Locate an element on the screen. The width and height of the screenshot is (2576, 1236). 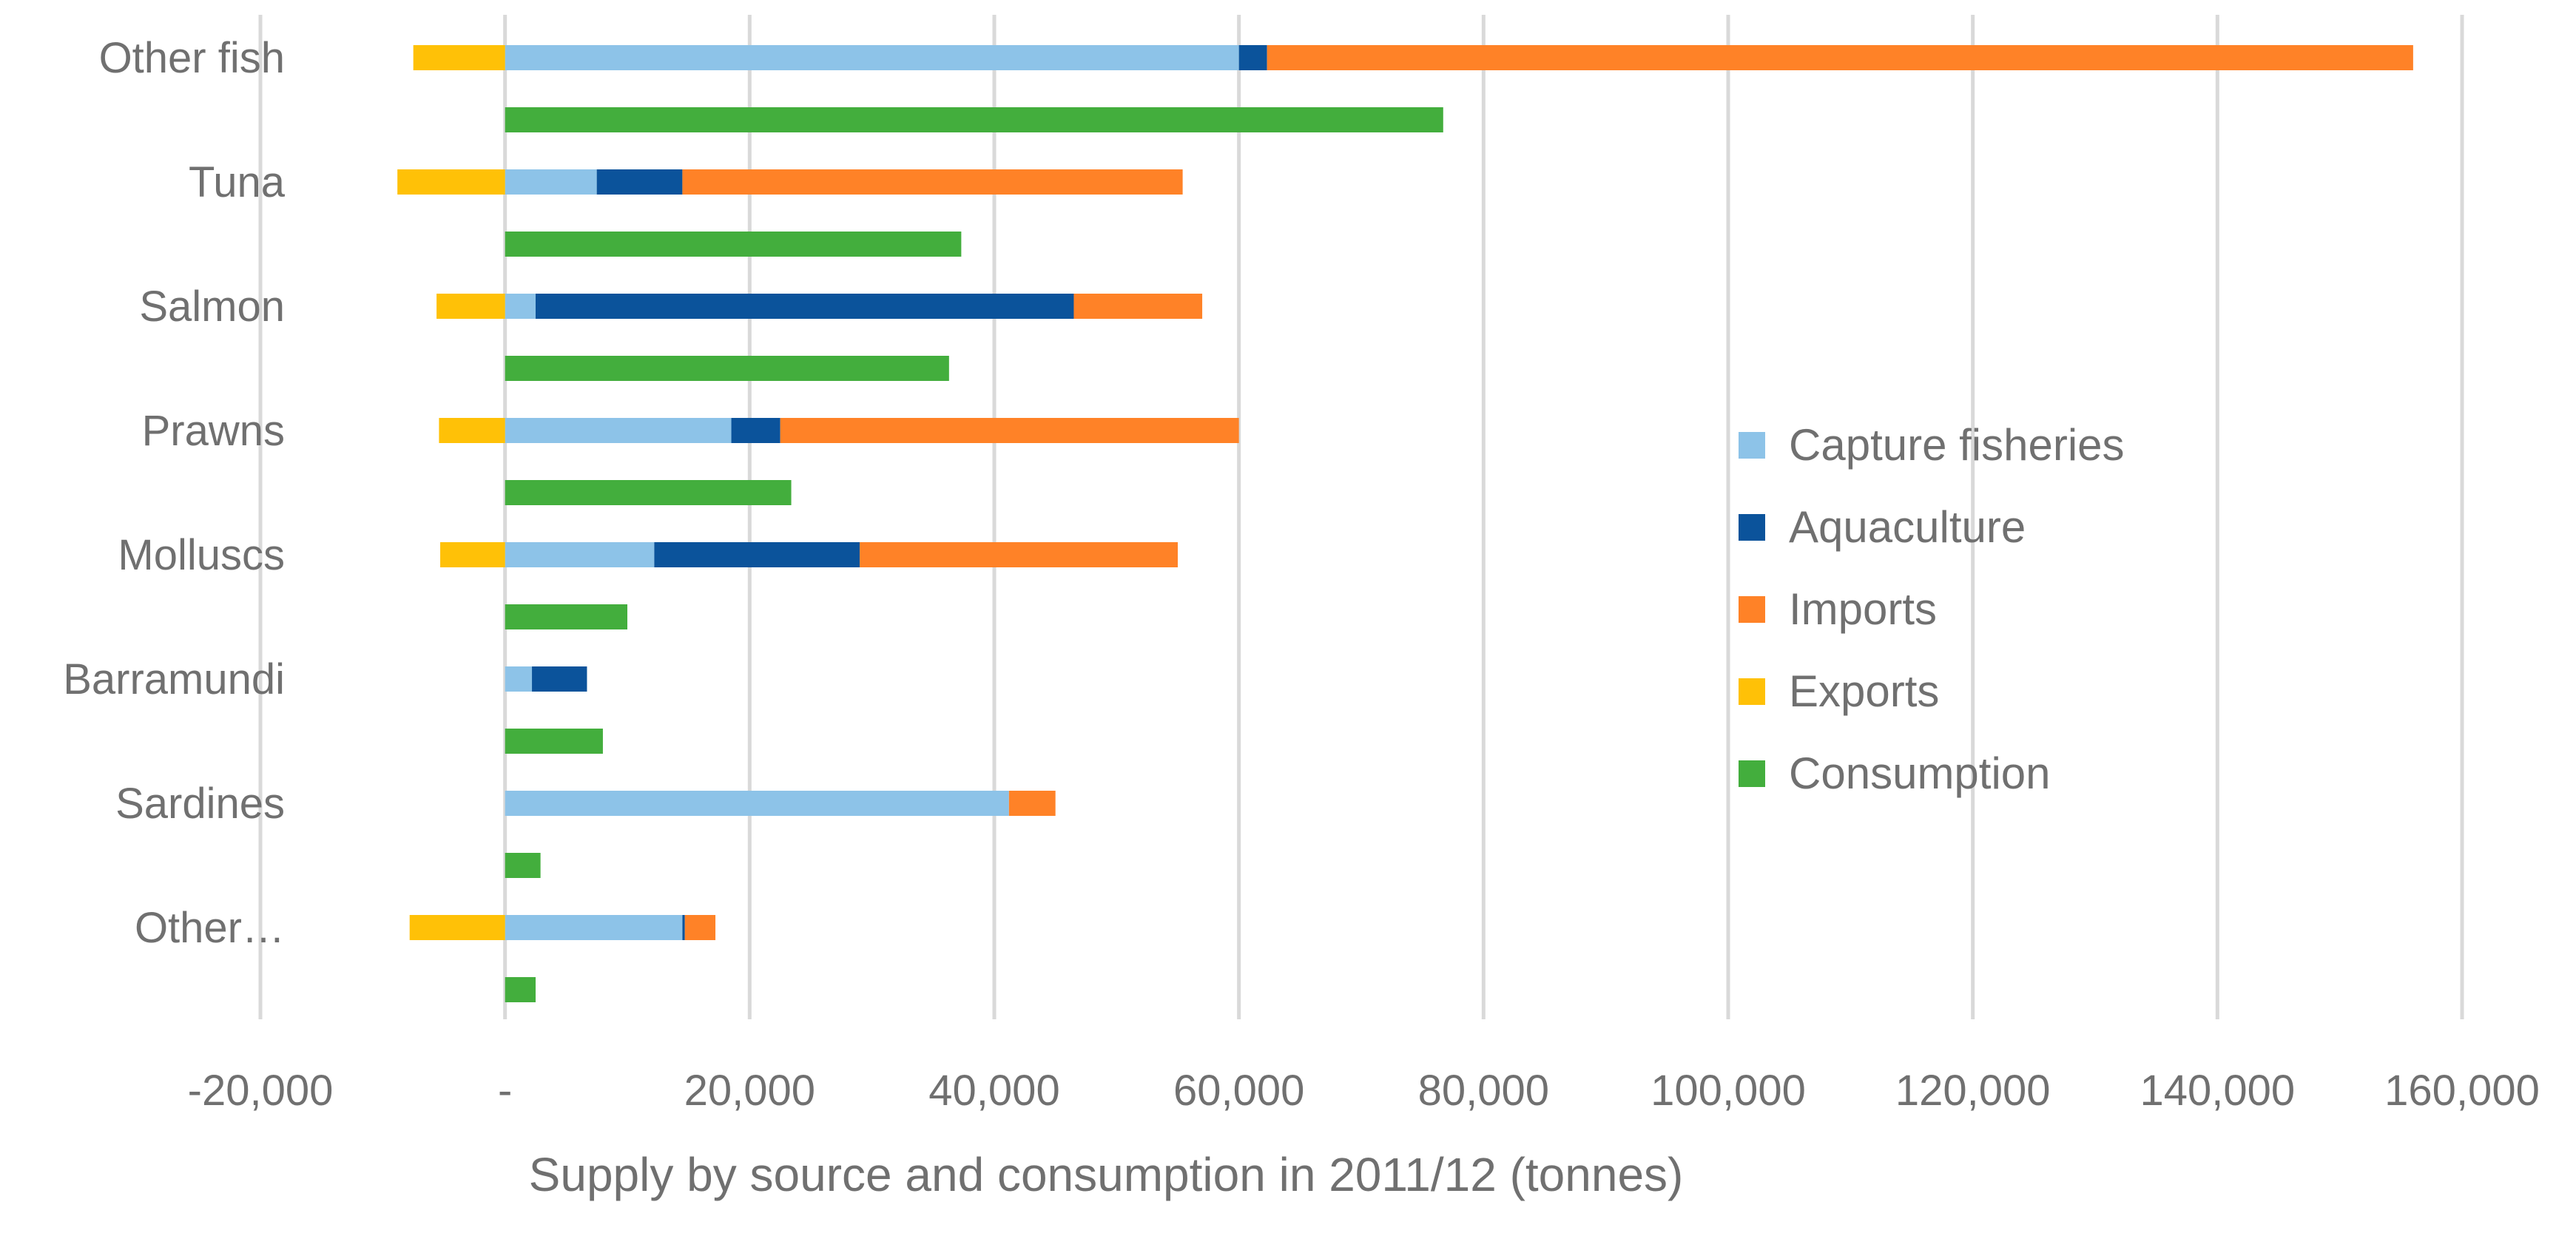
category-label: Molluscs is located at coordinates (201, 555).